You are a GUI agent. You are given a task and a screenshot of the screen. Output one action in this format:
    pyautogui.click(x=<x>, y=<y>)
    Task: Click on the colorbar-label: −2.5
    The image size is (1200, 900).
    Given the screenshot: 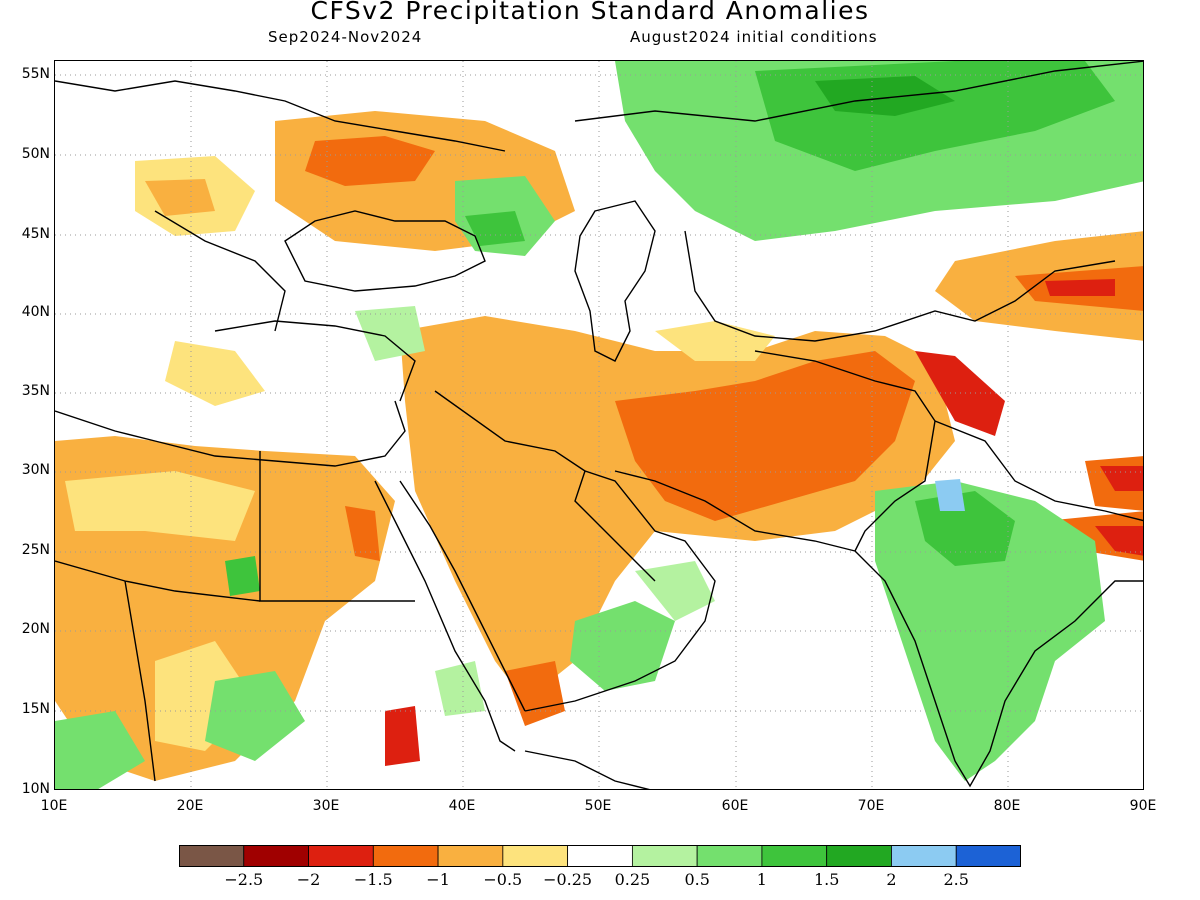 What is the action you would take?
    pyautogui.click(x=244, y=879)
    